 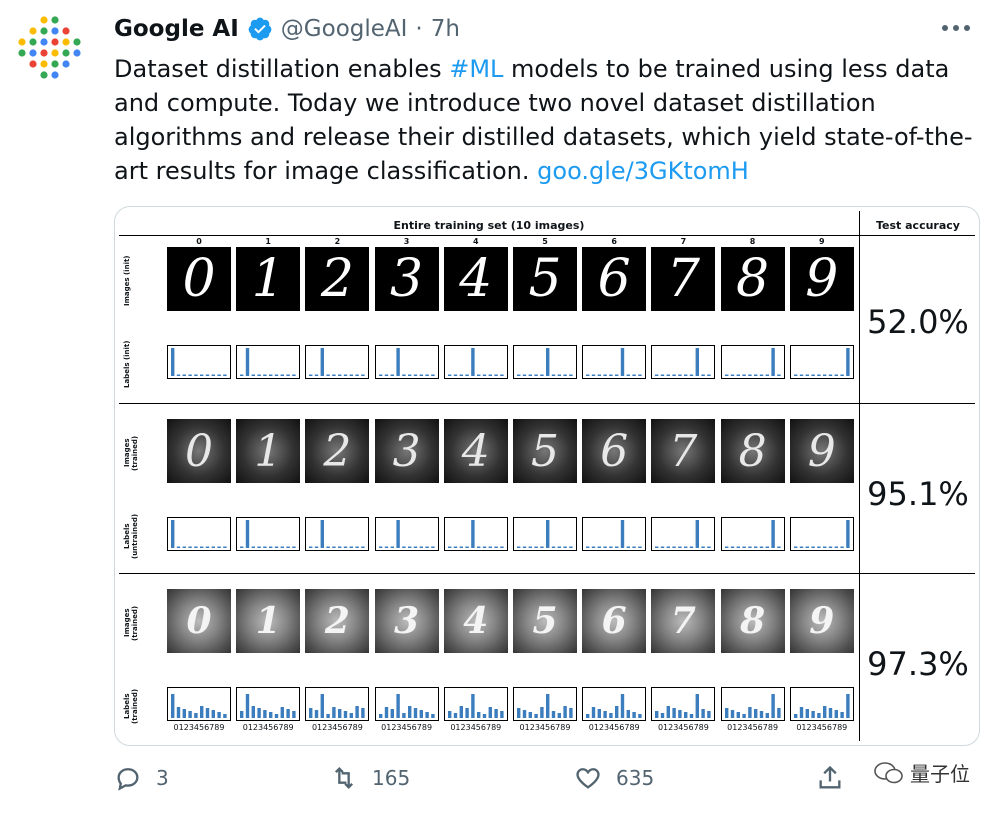 What do you see at coordinates (918, 664) in the screenshot?
I see `test-accuracy: 97.3%` at bounding box center [918, 664].